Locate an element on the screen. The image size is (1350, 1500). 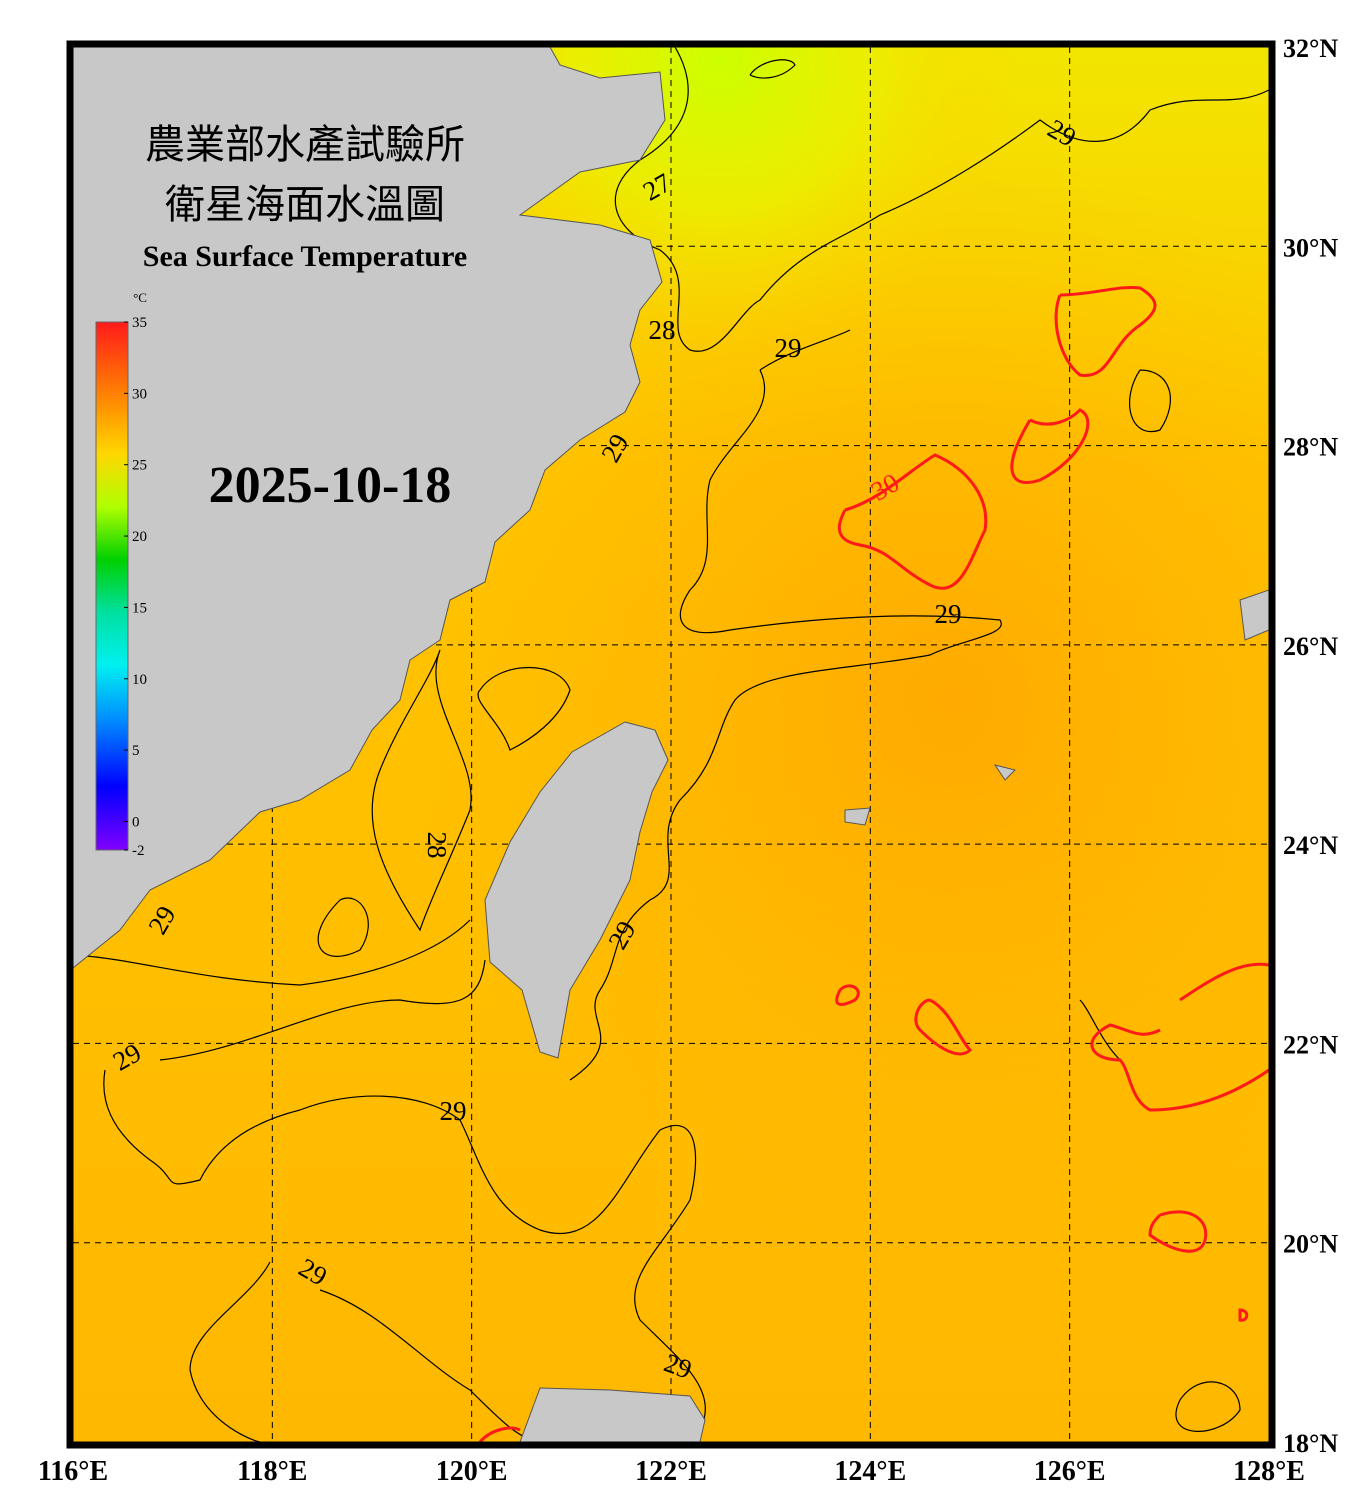
lon-label: 124°E is located at coordinates (870, 1471).